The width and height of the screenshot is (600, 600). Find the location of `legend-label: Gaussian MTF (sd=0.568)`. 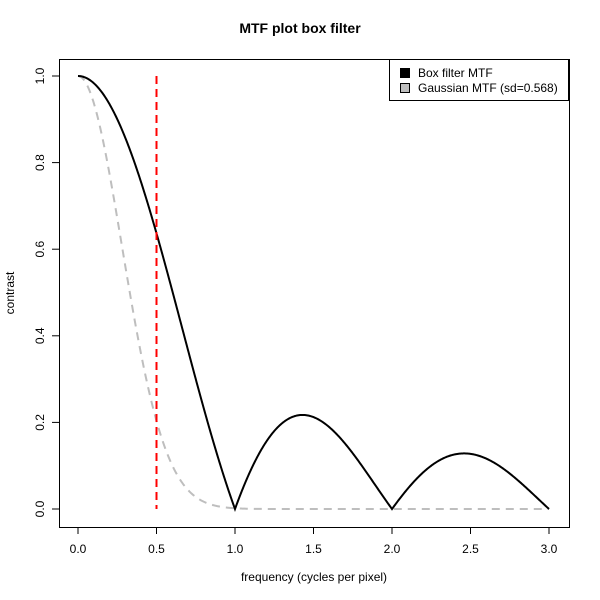

legend-label: Gaussian MTF (sd=0.568) is located at coordinates (488, 88).